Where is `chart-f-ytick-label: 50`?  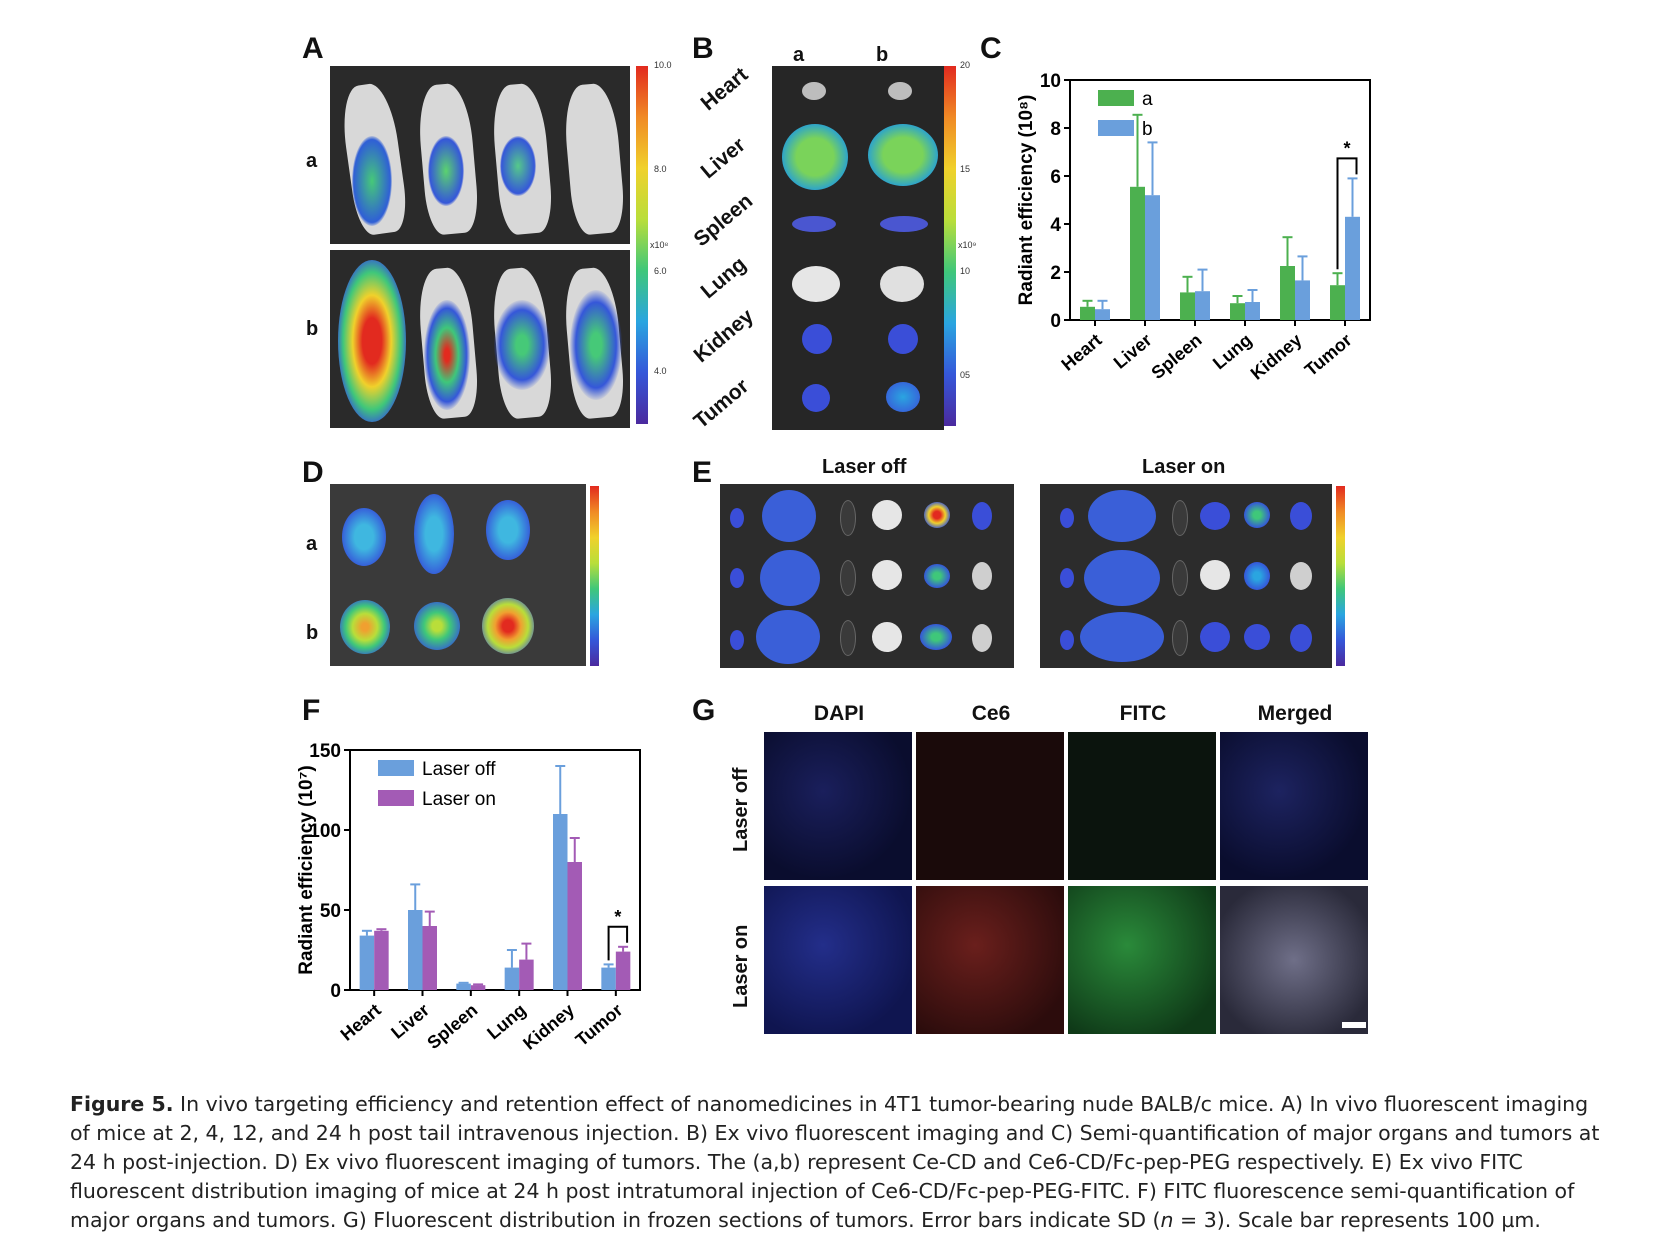
chart-f-ytick-label: 50 is located at coordinates (330, 911).